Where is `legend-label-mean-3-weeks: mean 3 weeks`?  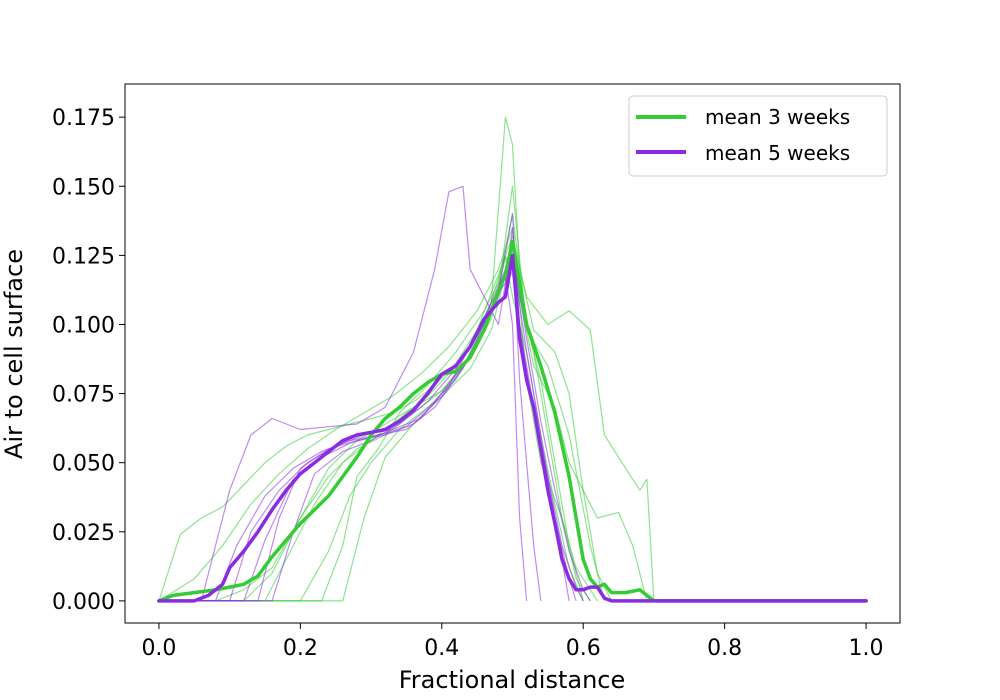
legend-label-mean-3-weeks: mean 3 weeks is located at coordinates (777, 117).